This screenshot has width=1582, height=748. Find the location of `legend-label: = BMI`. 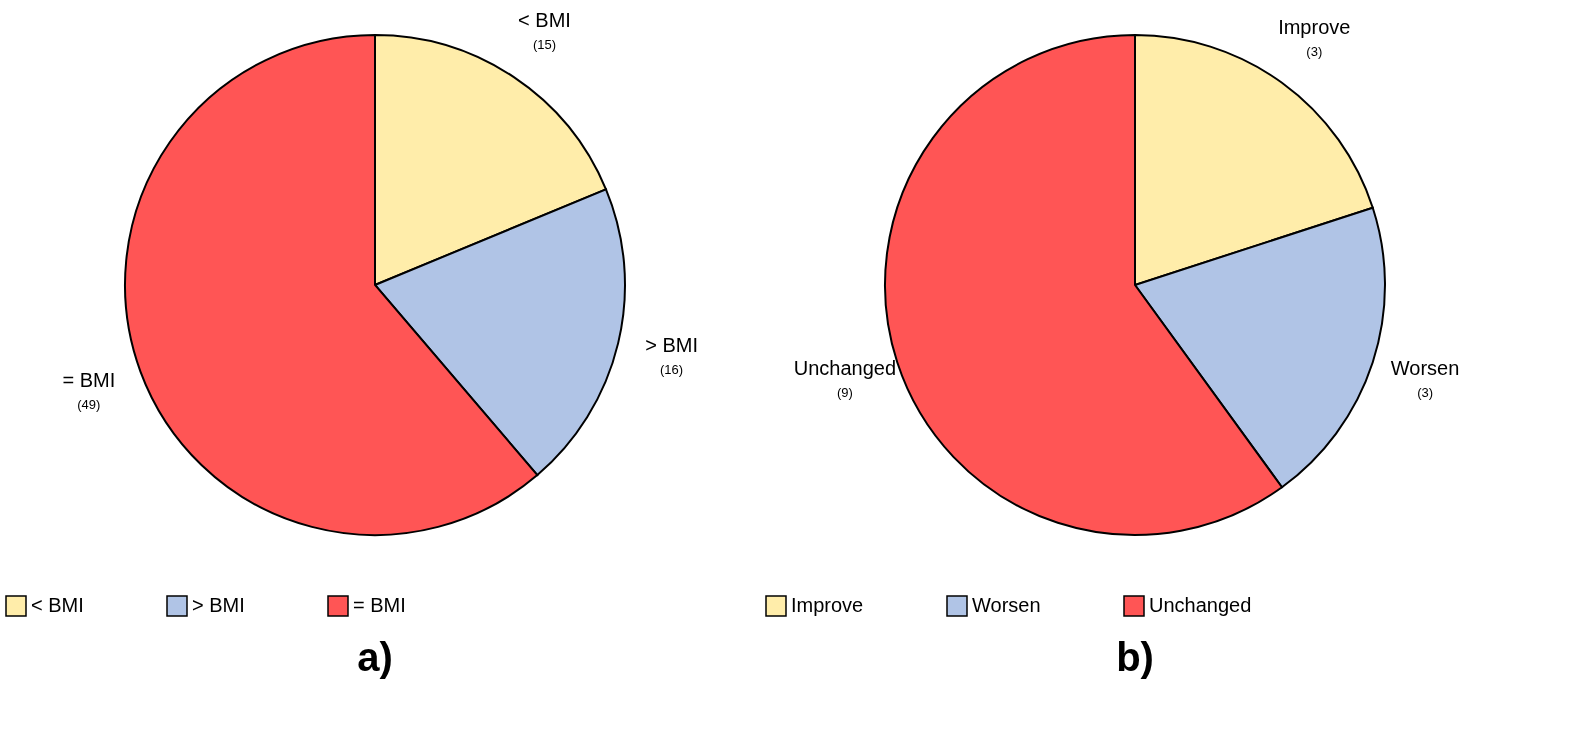

legend-label: = BMI is located at coordinates (379, 605).